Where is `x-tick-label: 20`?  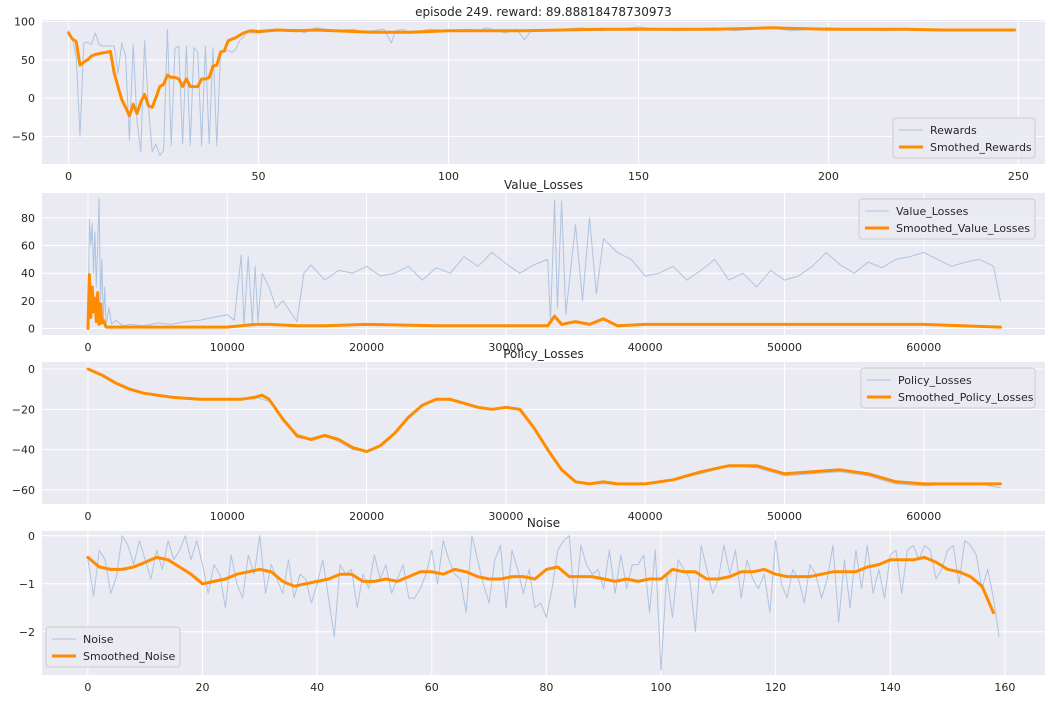 x-tick-label: 20 is located at coordinates (202, 687).